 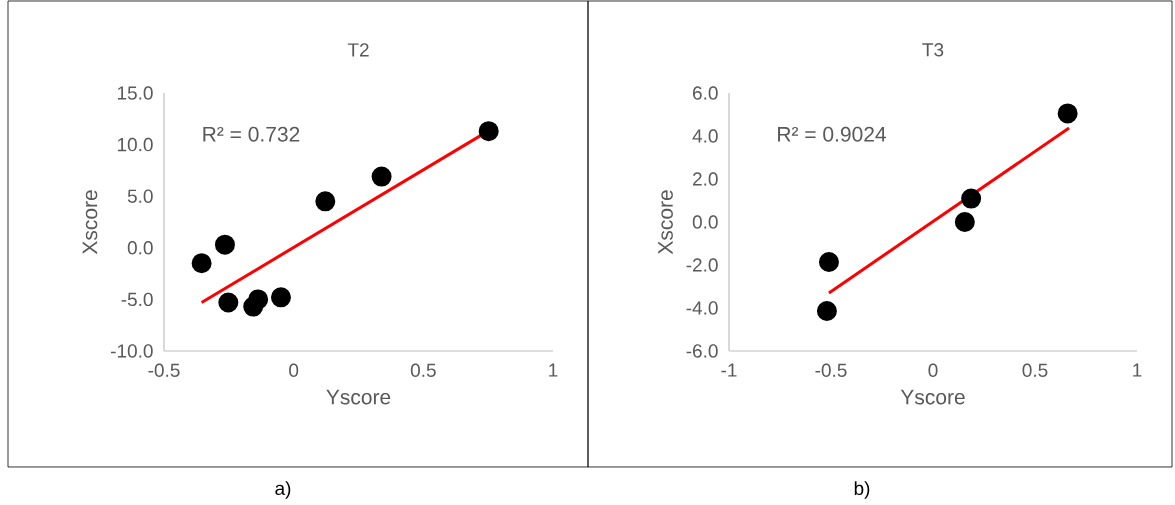 What do you see at coordinates (705, 93) in the screenshot?
I see `y-tick-label: 6.0` at bounding box center [705, 93].